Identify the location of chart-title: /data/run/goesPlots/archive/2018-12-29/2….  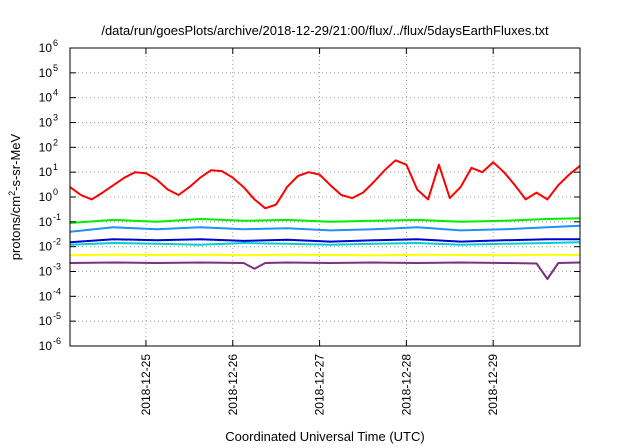
(325, 30).